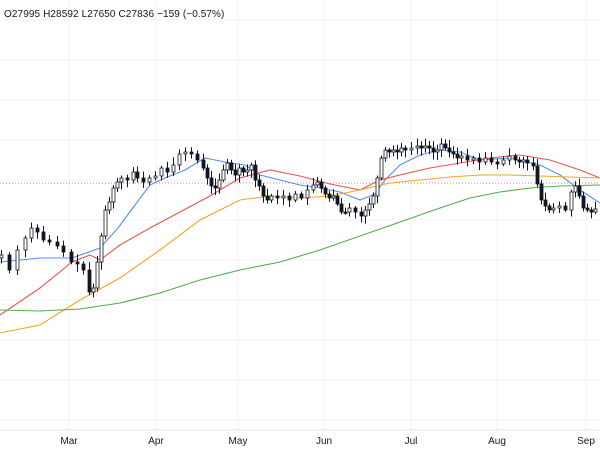 The width and height of the screenshot is (600, 450). Describe the element at coordinates (411, 441) in the screenshot. I see `x-tick-label: Jul` at that location.